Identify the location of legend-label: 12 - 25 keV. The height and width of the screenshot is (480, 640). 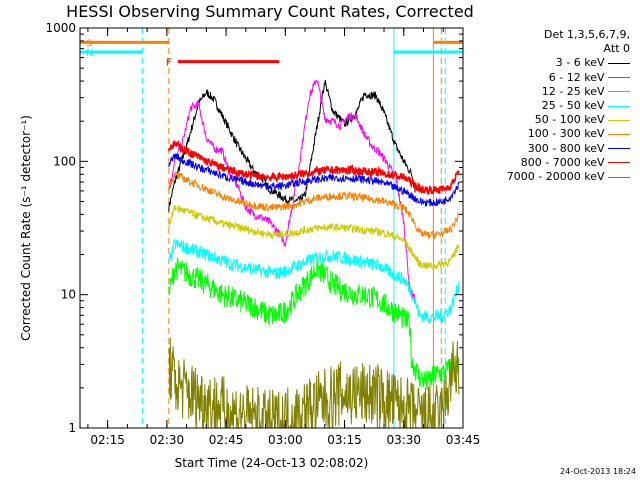
(574, 91).